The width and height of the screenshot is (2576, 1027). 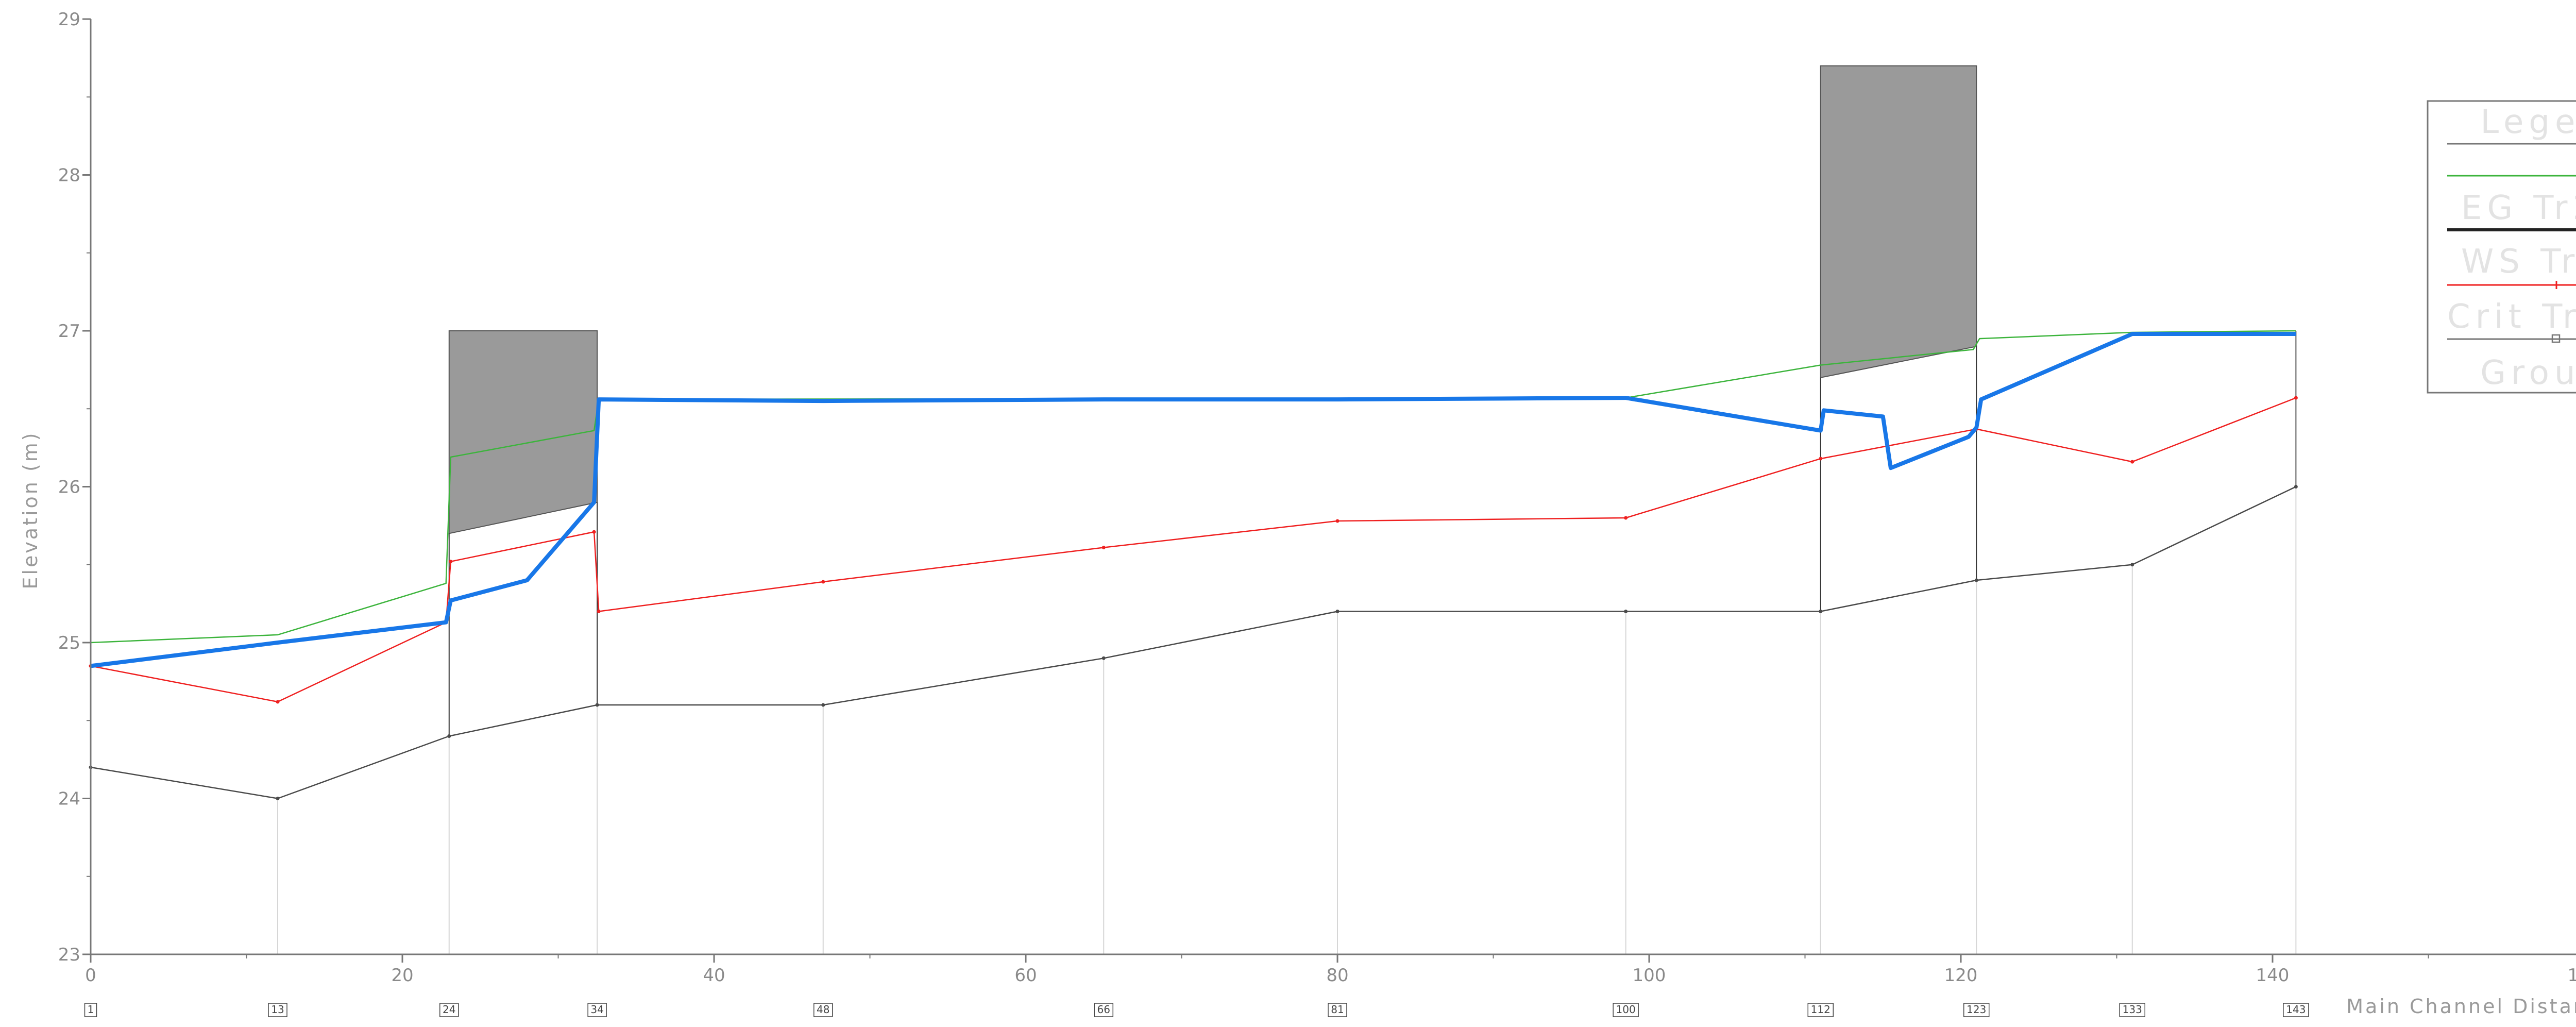 What do you see at coordinates (69, 176) in the screenshot?
I see `y-tick-label-28: 28` at bounding box center [69, 176].